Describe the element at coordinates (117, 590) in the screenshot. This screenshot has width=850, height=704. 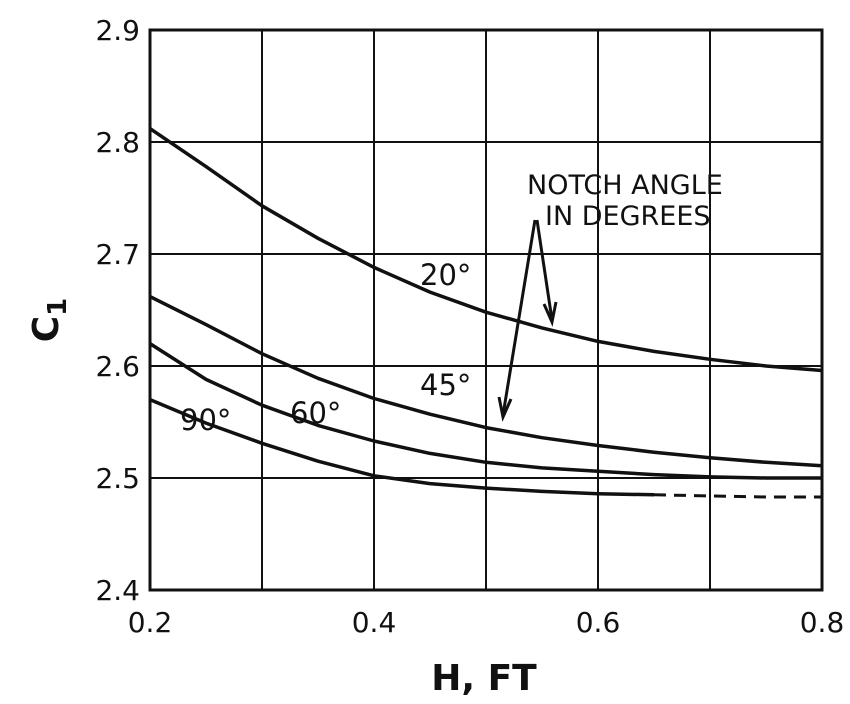
I see `y-tick-label: 2.4` at that location.